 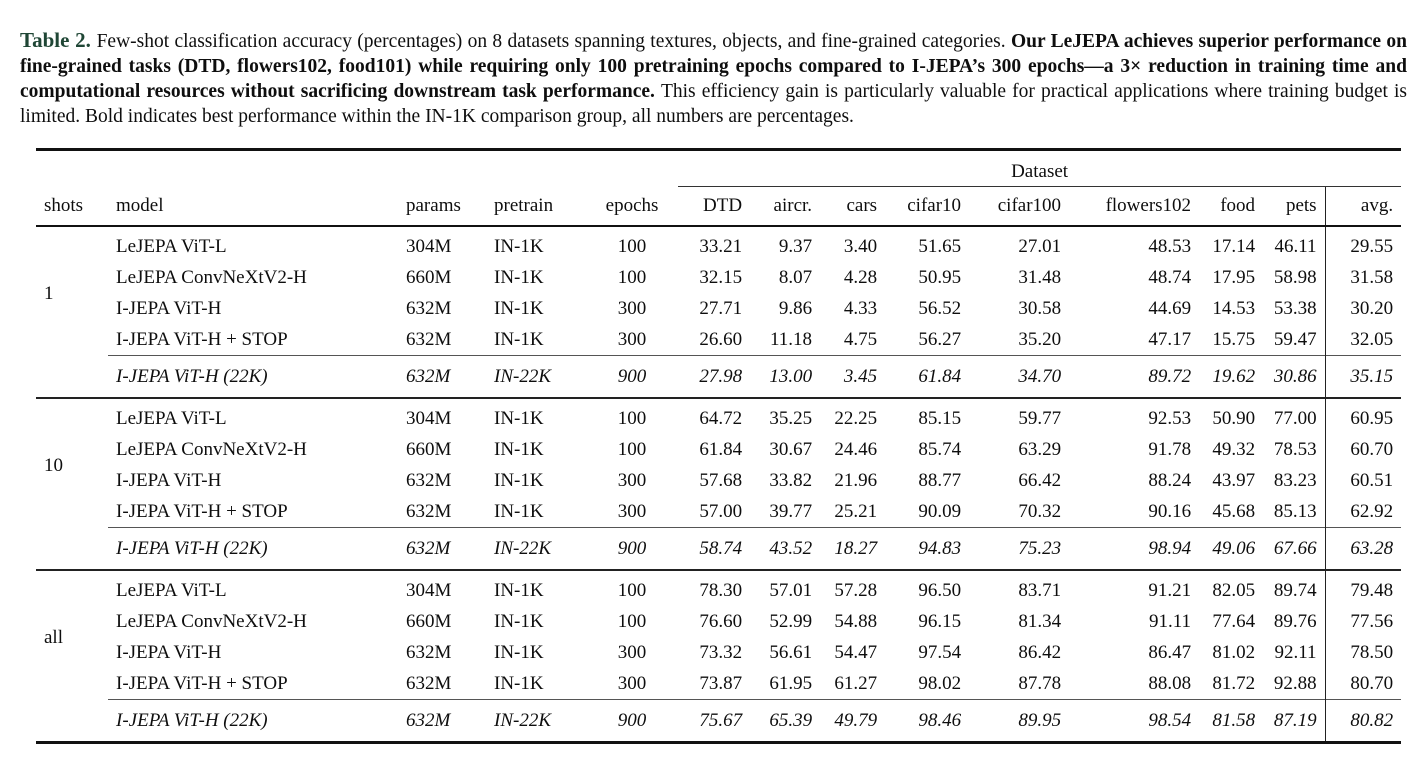 What do you see at coordinates (429, 621) in the screenshot?
I see `value-cell: 660M` at bounding box center [429, 621].